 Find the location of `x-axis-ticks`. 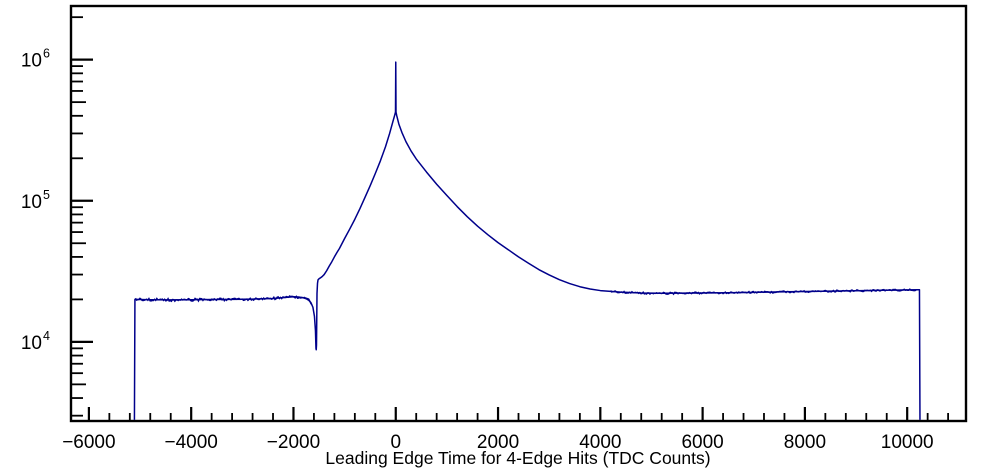

x-axis-ticks is located at coordinates (518, 414).